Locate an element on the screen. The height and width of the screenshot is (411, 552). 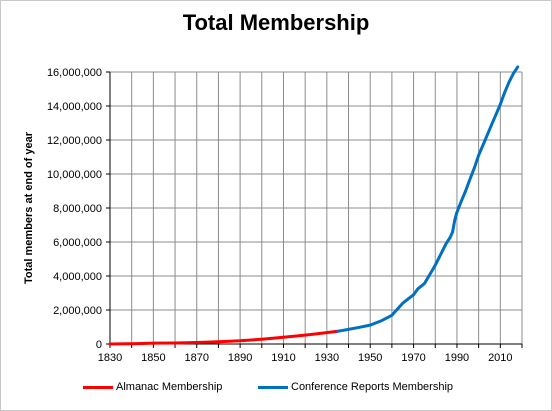
x-tick-label: 1950 is located at coordinates (370, 358).